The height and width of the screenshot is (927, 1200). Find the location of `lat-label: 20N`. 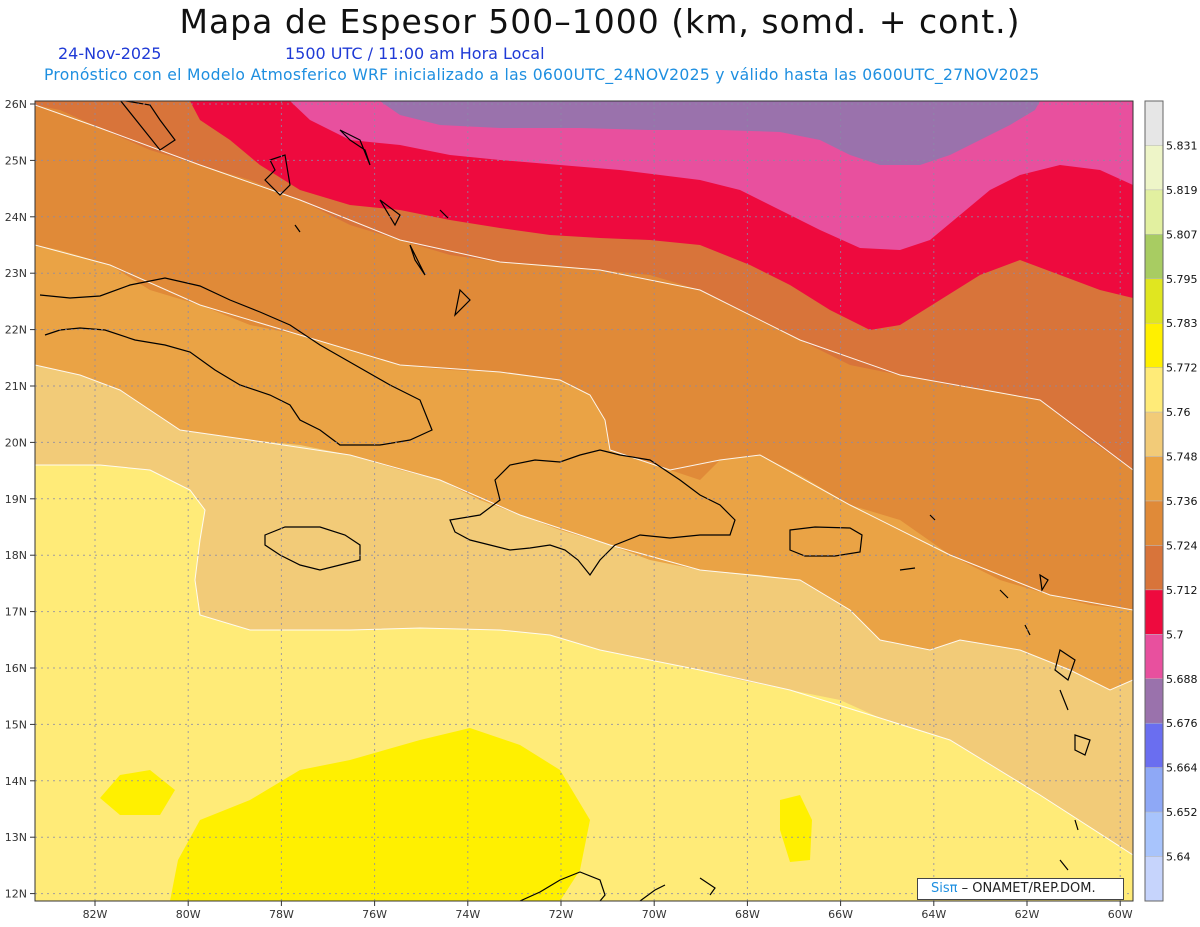

lat-label: 20N is located at coordinates (16, 442).